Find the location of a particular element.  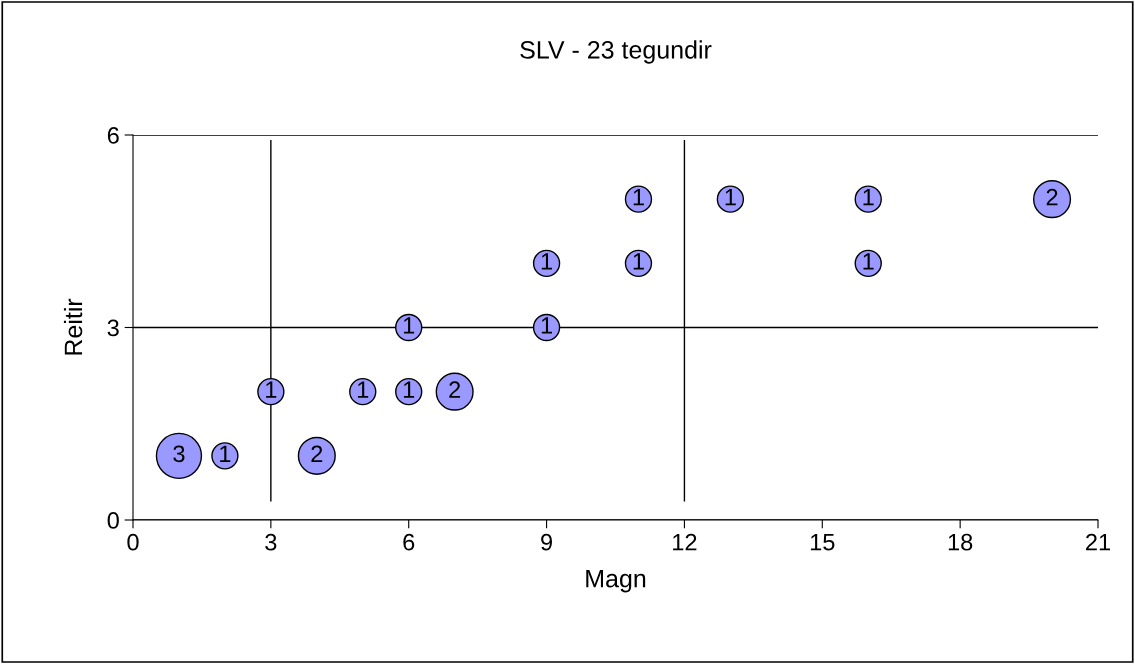

data-label: 3 is located at coordinates (179, 454).